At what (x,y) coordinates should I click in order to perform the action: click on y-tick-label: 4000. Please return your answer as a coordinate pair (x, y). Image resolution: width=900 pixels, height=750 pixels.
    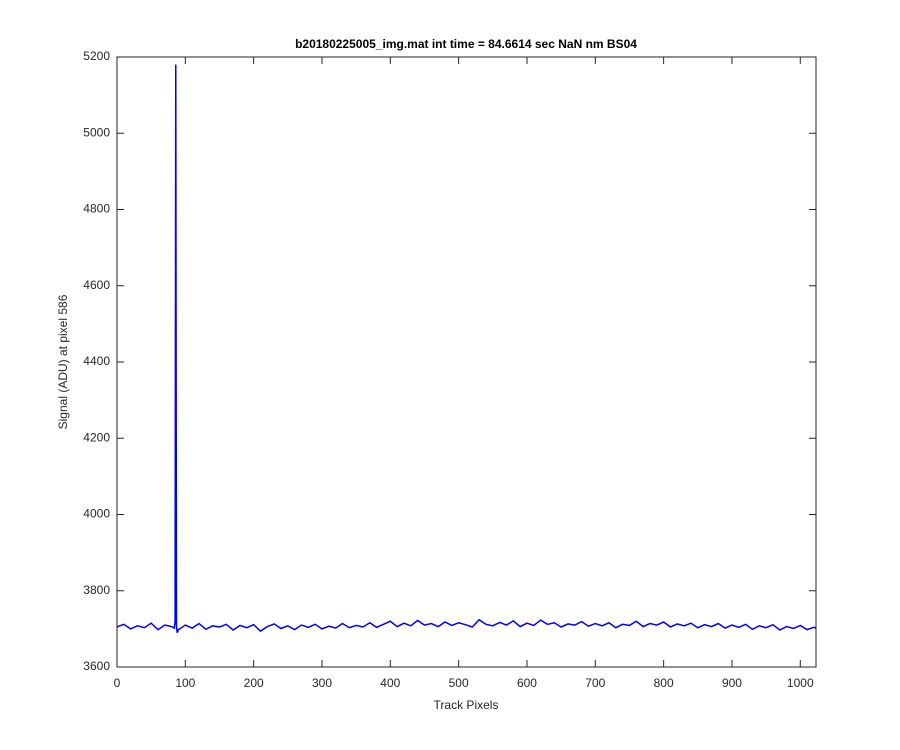
    Looking at the image, I should click on (96, 514).